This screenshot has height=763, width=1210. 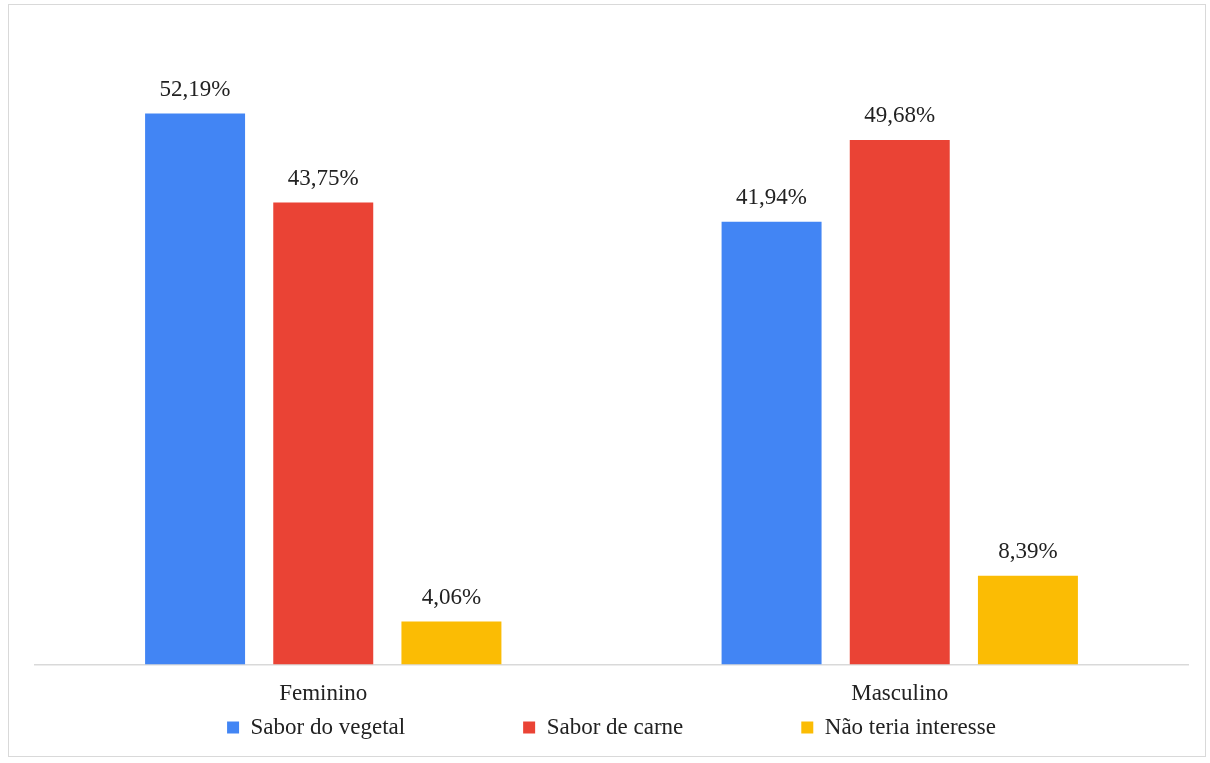 What do you see at coordinates (615, 726) in the screenshot?
I see `legend-label: Sabor de carne` at bounding box center [615, 726].